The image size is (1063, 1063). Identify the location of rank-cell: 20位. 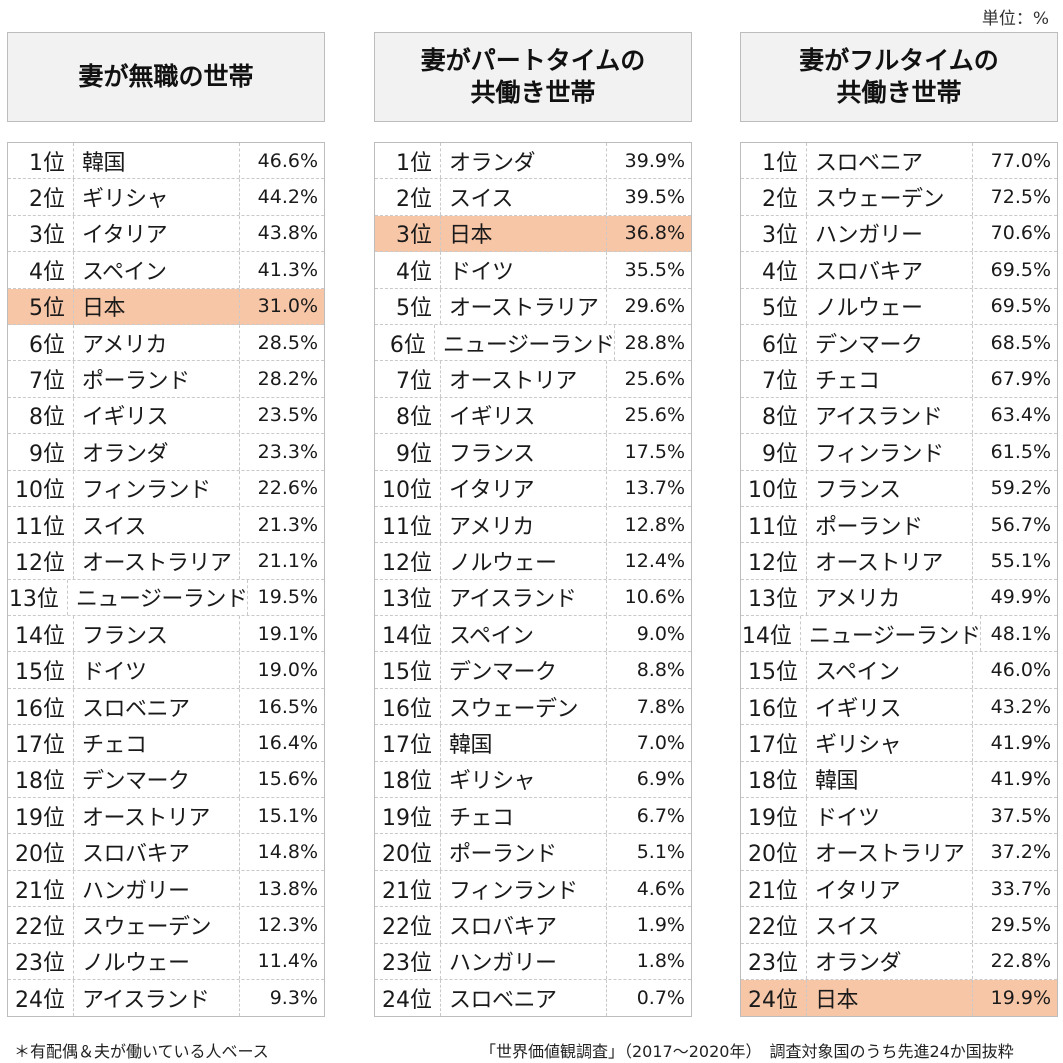
(774, 852).